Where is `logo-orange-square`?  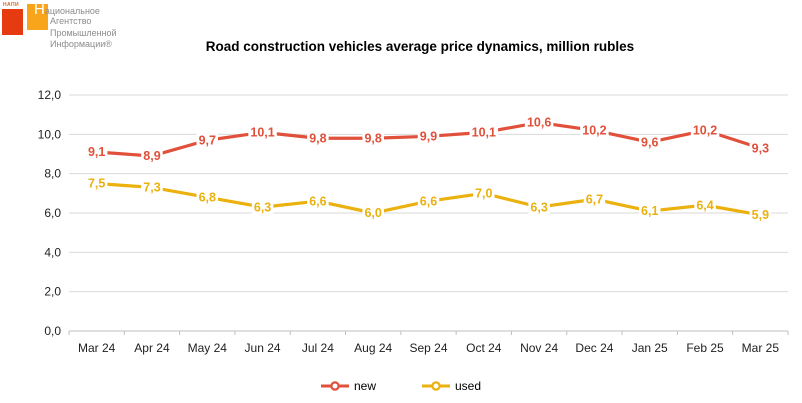
logo-orange-square is located at coordinates (37, 17).